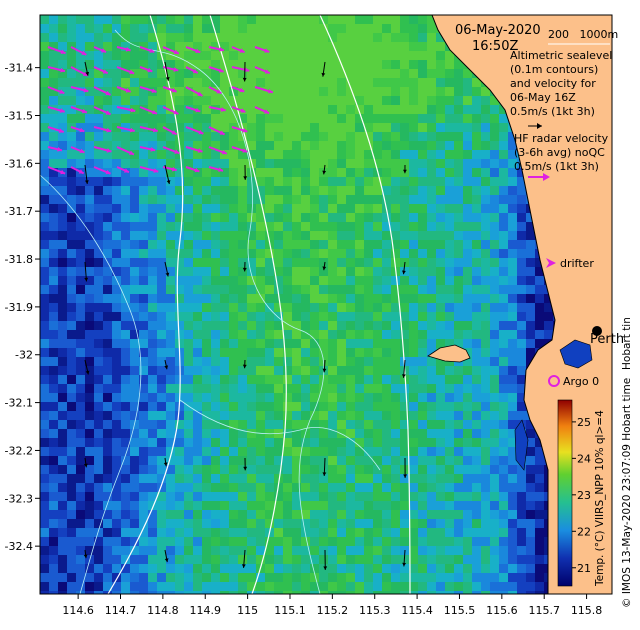 Image resolution: width=640 pixels, height=630 pixels. Describe the element at coordinates (247, 70) in the screenshot. I see `hf-radar-arrowhead` at that location.